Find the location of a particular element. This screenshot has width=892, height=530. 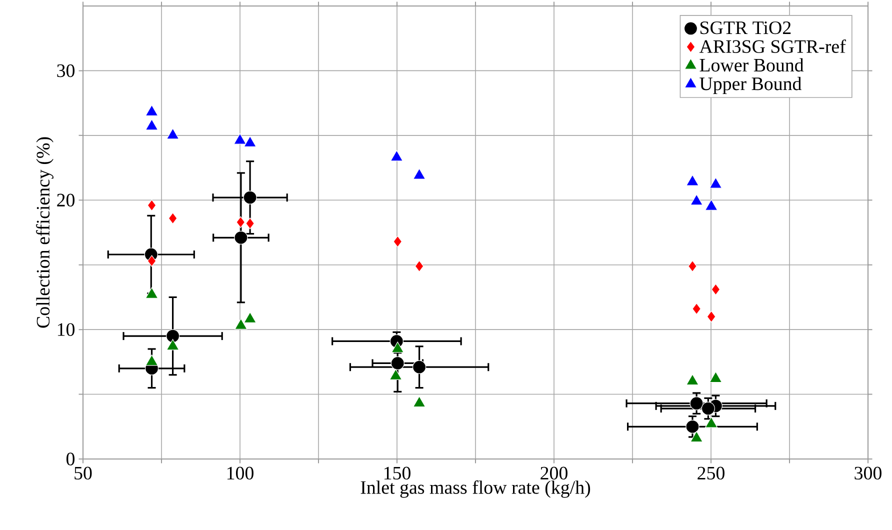

x-tick-label: 250 is located at coordinates (711, 473).